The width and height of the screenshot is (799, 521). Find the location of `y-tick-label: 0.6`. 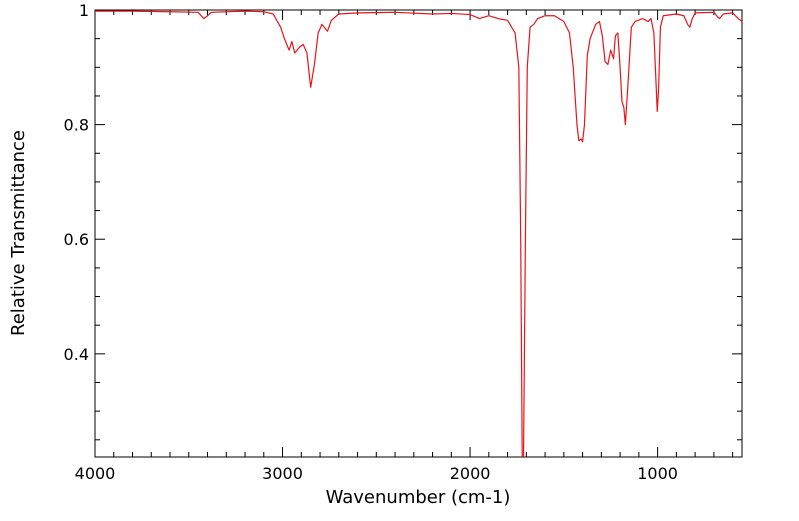

y-tick-label: 0.6 is located at coordinates (76, 239).